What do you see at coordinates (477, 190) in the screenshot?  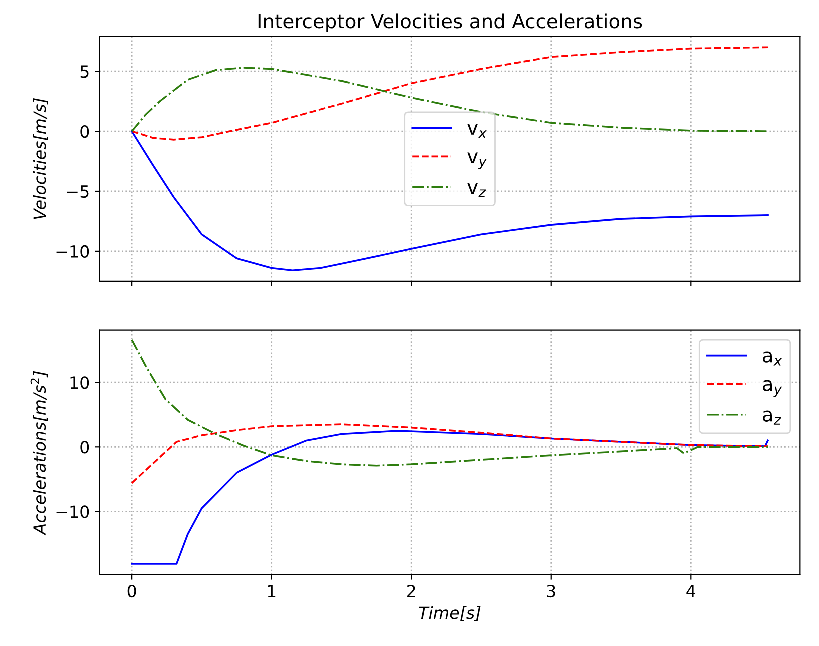 I see `legend-label: v$_{z}$` at bounding box center [477, 190].